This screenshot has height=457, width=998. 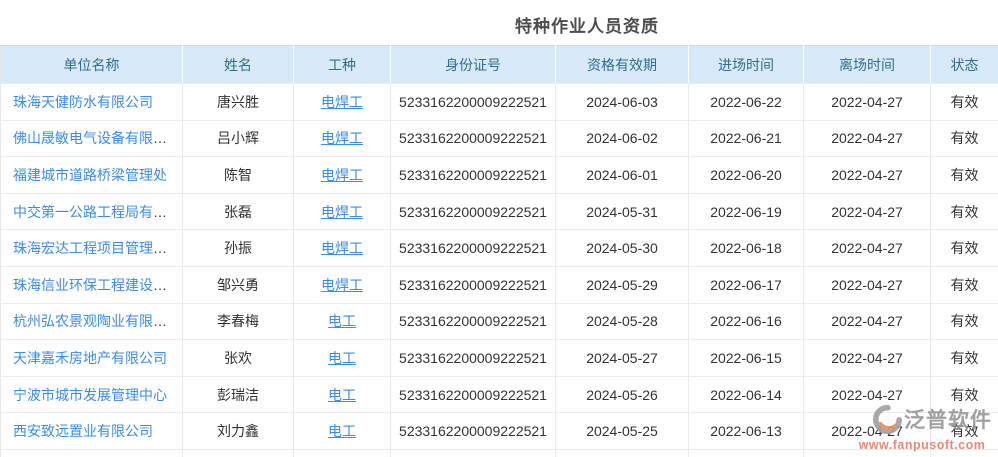 I want to click on cell-valid: 2024-05-30, so click(x=622, y=248).